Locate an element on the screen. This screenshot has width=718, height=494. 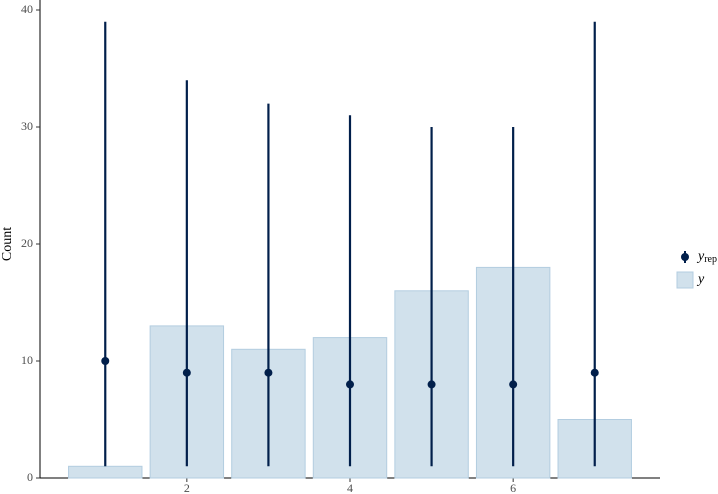
y-tick-label: 40 is located at coordinates (27, 9).